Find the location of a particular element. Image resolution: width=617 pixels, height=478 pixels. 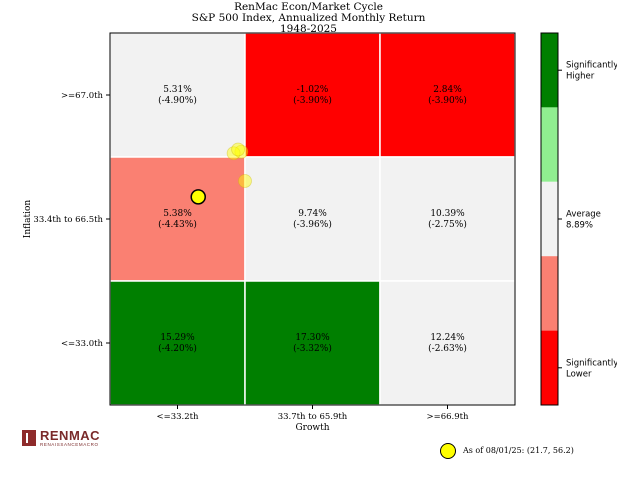

y-tick-label: >=67.0th is located at coordinates (82, 96).